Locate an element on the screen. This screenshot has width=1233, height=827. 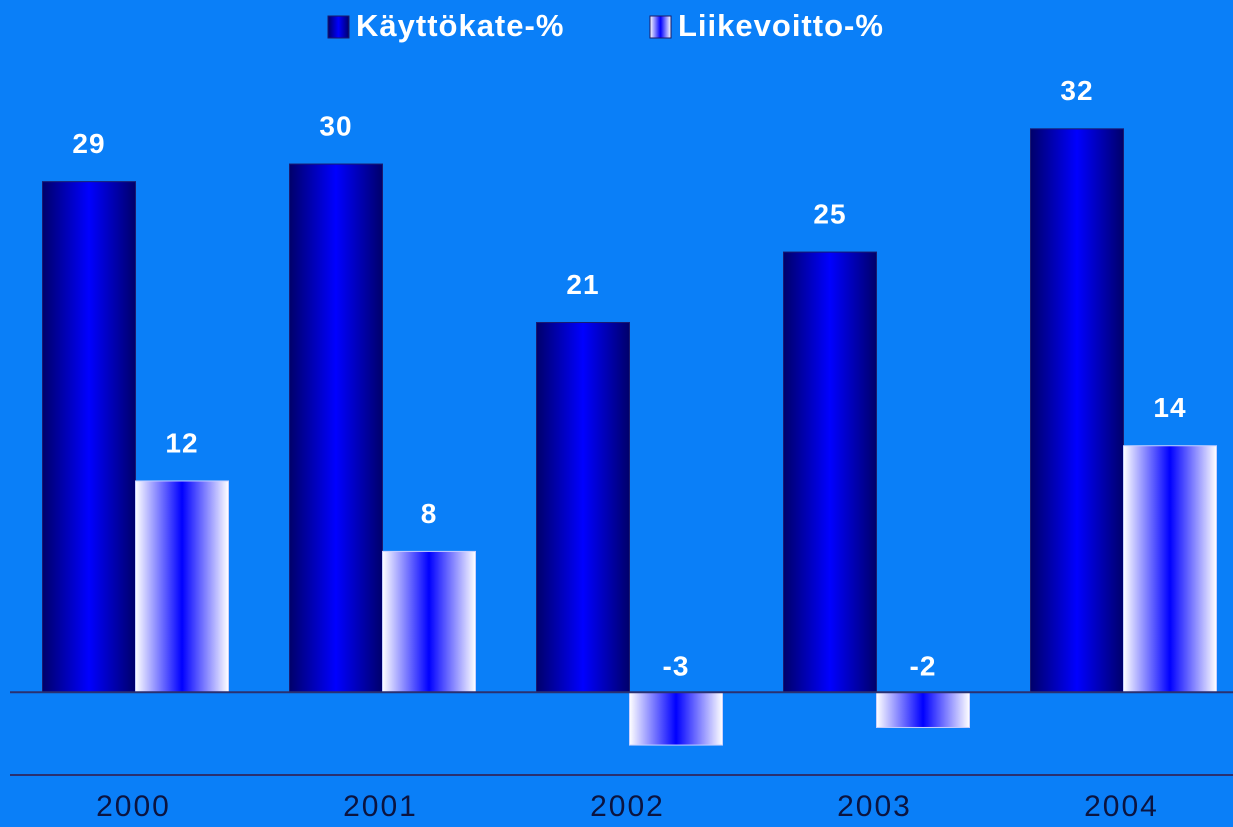
data-label: 21 is located at coordinates (582, 284).